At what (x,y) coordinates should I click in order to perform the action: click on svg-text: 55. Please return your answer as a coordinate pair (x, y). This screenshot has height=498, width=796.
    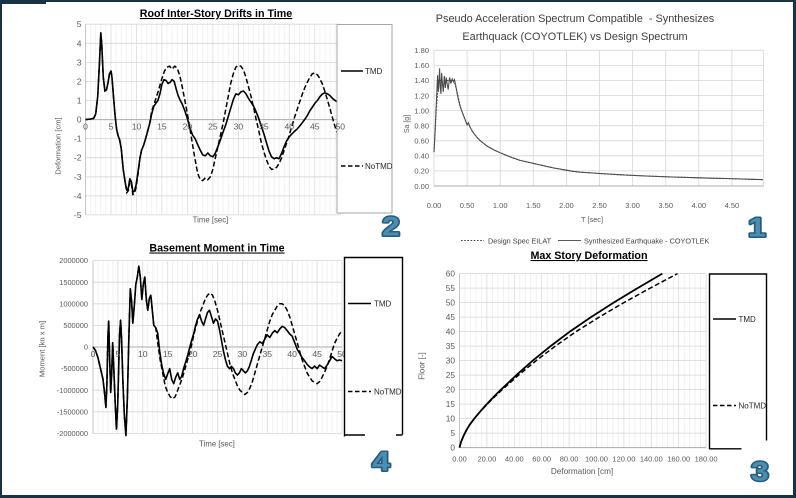
    Looking at the image, I should click on (451, 288).